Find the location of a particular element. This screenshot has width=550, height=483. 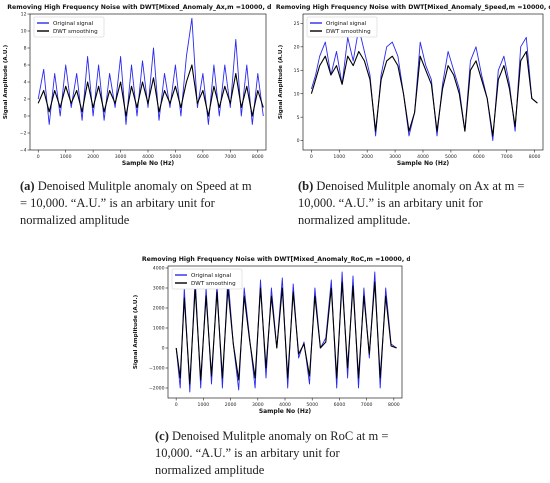

y-tick-label: 6 is located at coordinates (25, 66).